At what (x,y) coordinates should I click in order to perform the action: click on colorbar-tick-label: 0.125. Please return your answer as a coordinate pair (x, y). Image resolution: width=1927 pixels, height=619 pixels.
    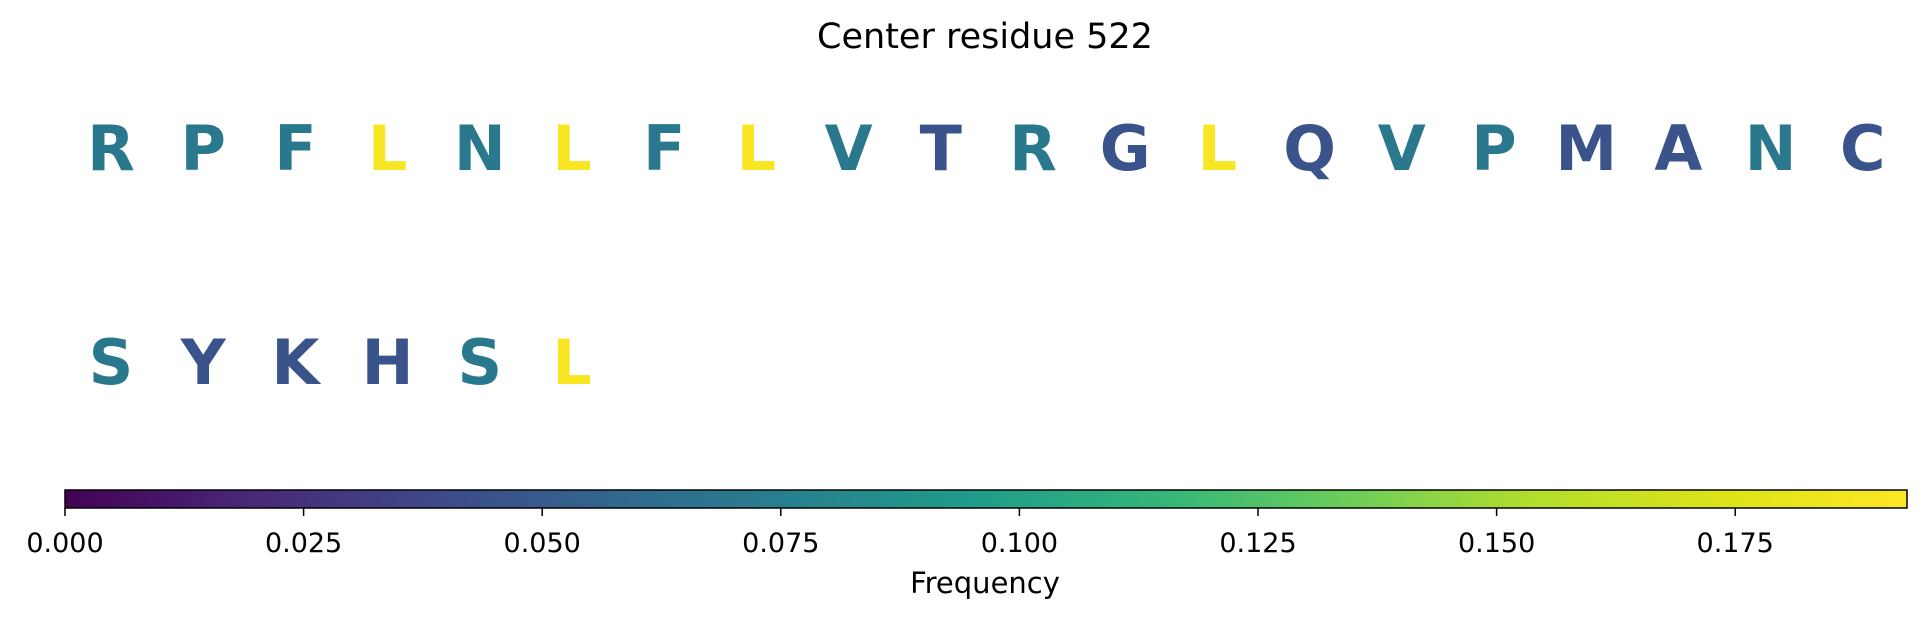
    Looking at the image, I should click on (1257, 543).